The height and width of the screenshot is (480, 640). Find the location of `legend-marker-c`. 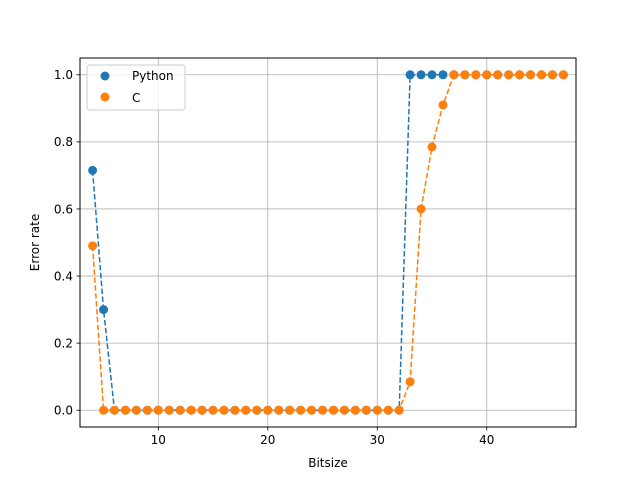

legend-marker-c is located at coordinates (105, 97).